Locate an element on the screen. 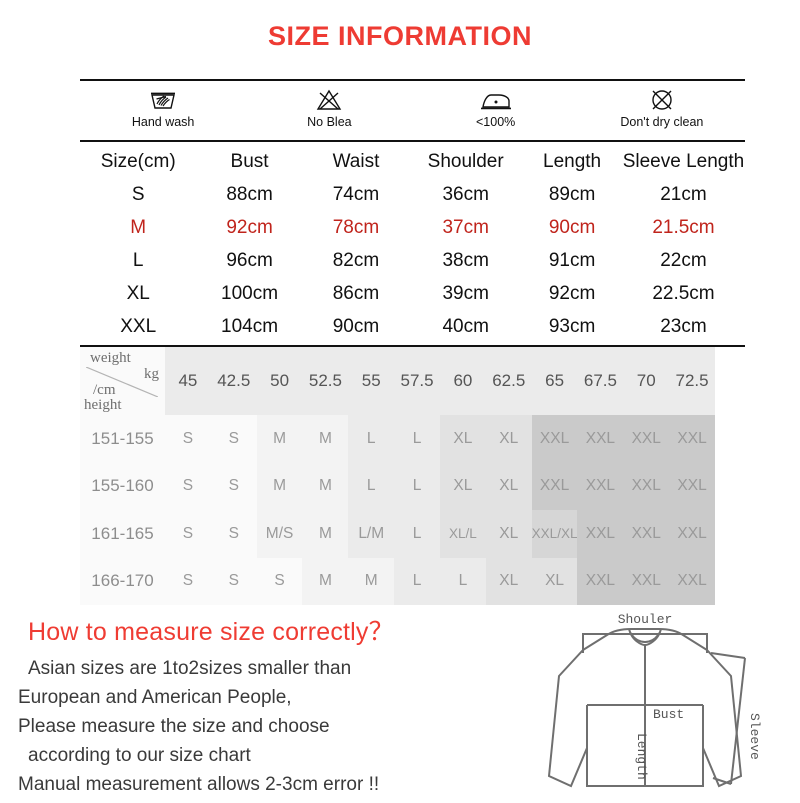  hand-wash-icon is located at coordinates (163, 100).